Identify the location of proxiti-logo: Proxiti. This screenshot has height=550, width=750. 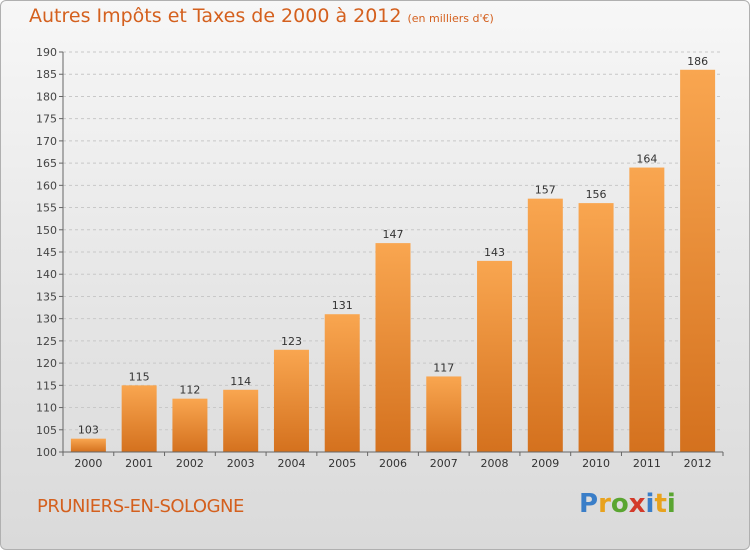
(627, 504).